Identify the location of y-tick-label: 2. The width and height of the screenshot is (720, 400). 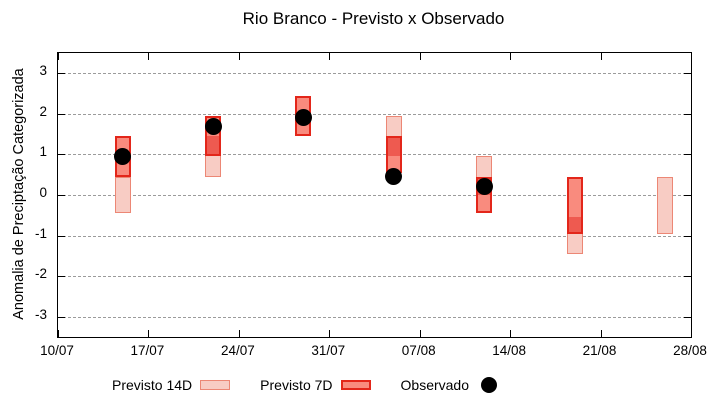
(43, 111).